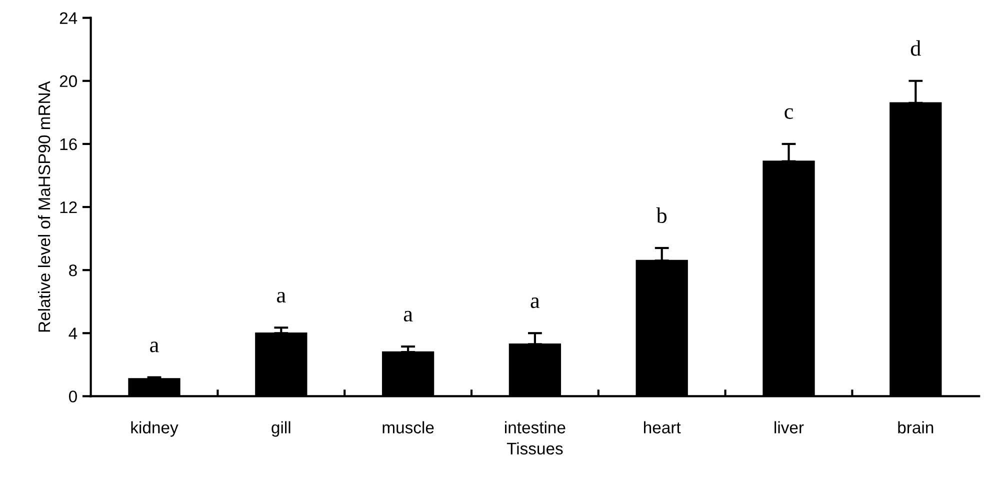  I want to click on x-tick-label: liver, so click(789, 427).